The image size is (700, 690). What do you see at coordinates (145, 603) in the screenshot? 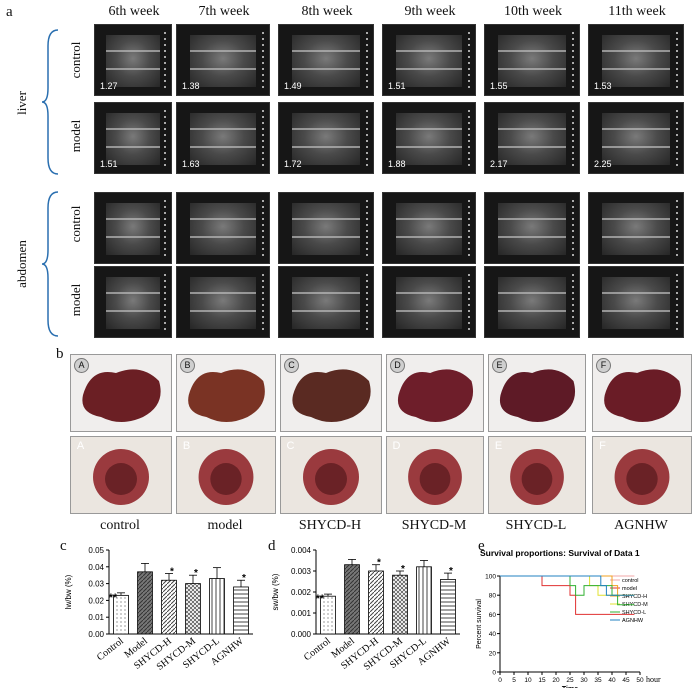
I see `bar-model` at bounding box center [145, 603].